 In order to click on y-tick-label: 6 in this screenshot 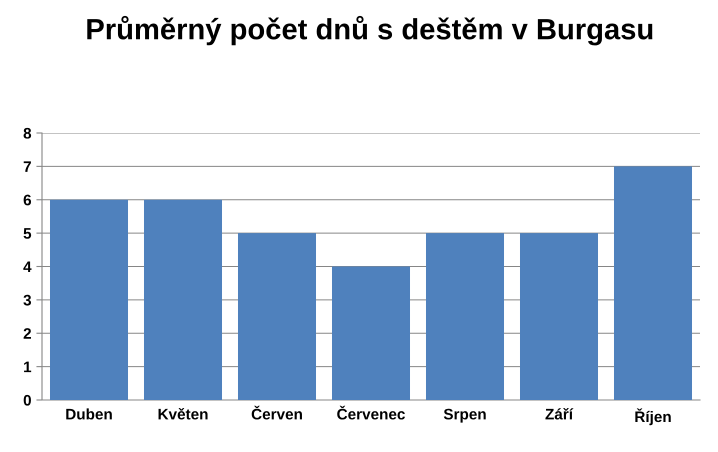, I will do `click(28, 200)`.